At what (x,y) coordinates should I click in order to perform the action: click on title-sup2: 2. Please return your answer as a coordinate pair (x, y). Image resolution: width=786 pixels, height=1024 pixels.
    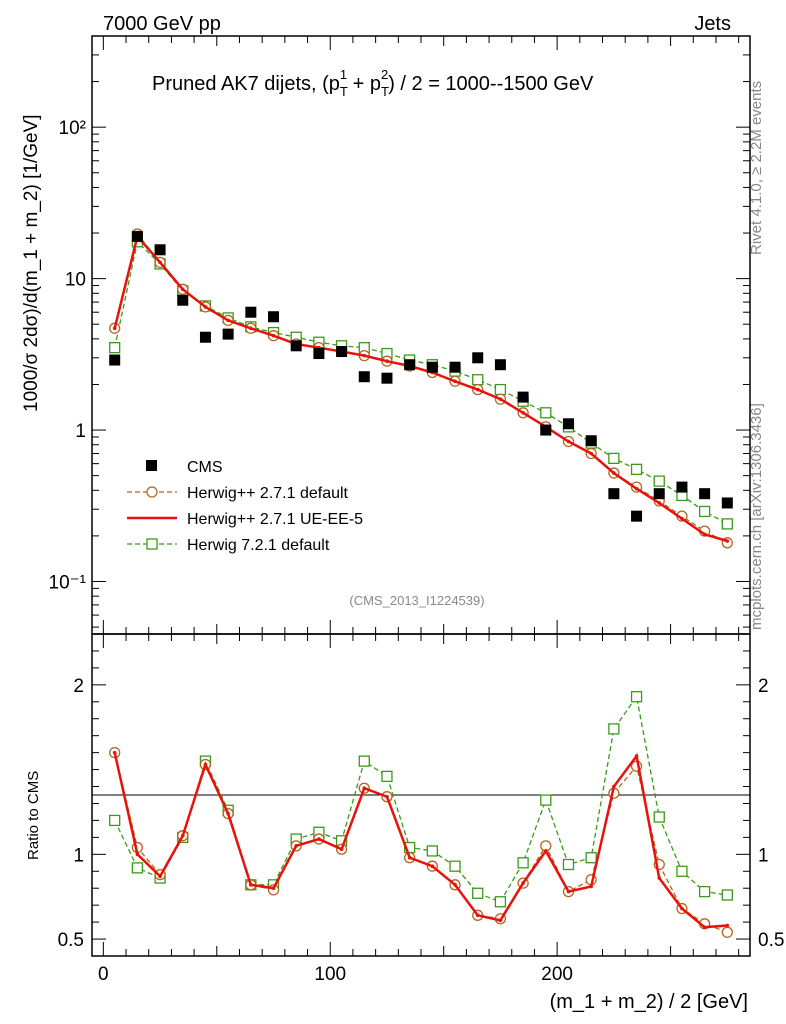
    Looking at the image, I should click on (384, 74).